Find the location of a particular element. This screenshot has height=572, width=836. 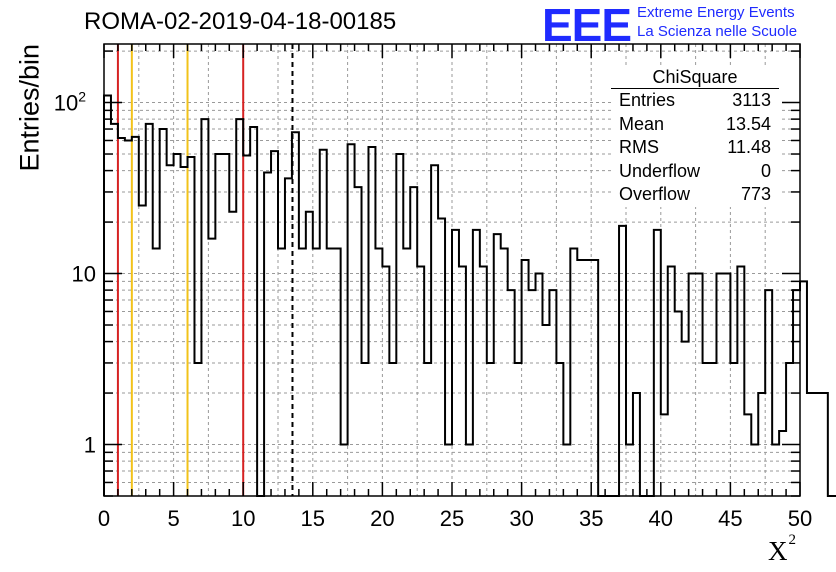

eee-logo: EEE is located at coordinates (587, 25).